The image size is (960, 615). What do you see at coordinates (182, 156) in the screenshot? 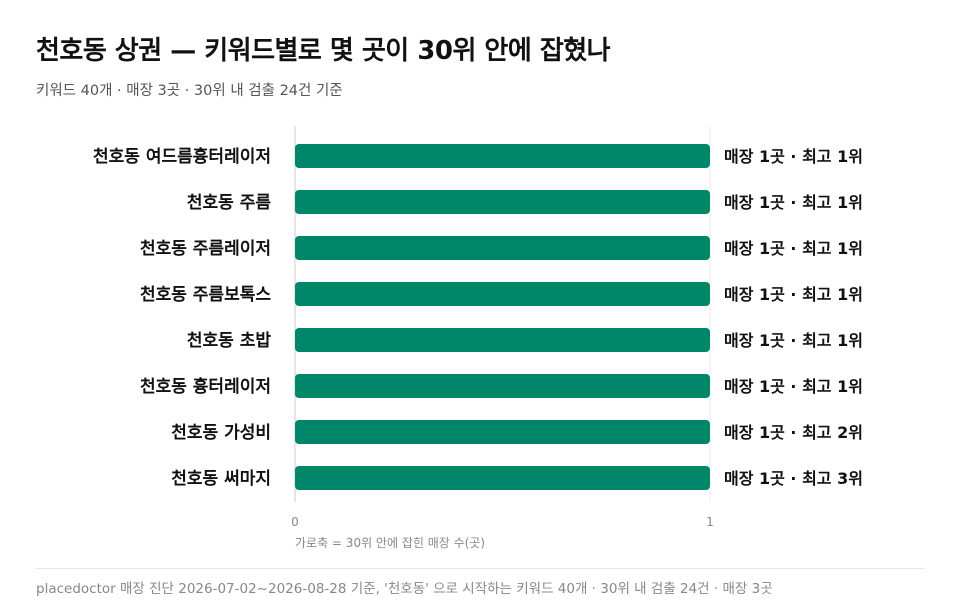
I see `category-label: 천호동 여드름흉터레이저` at bounding box center [182, 156].